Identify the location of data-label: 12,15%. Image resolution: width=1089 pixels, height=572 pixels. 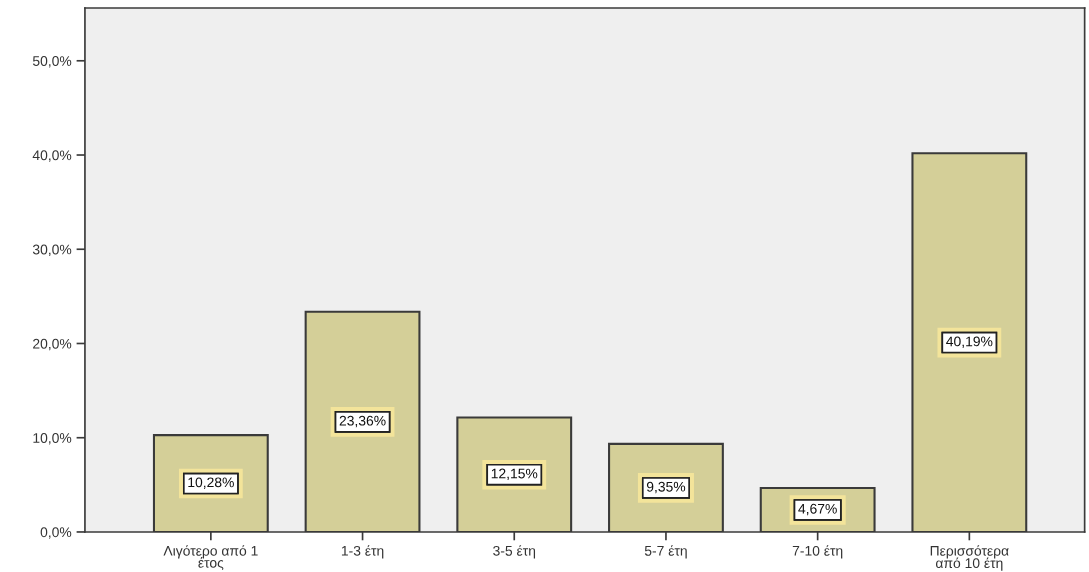
(514, 474).